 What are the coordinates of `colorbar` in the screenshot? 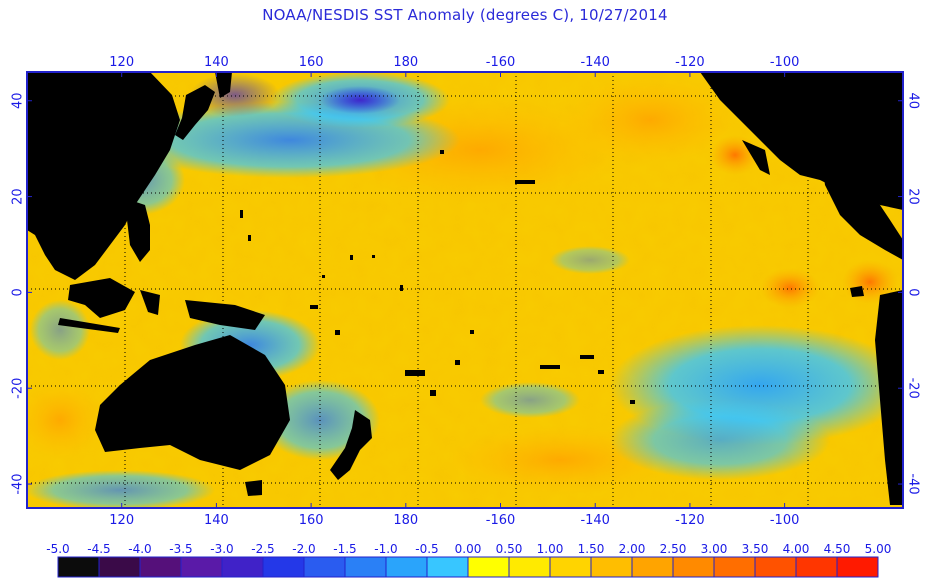 It's located at (468, 567).